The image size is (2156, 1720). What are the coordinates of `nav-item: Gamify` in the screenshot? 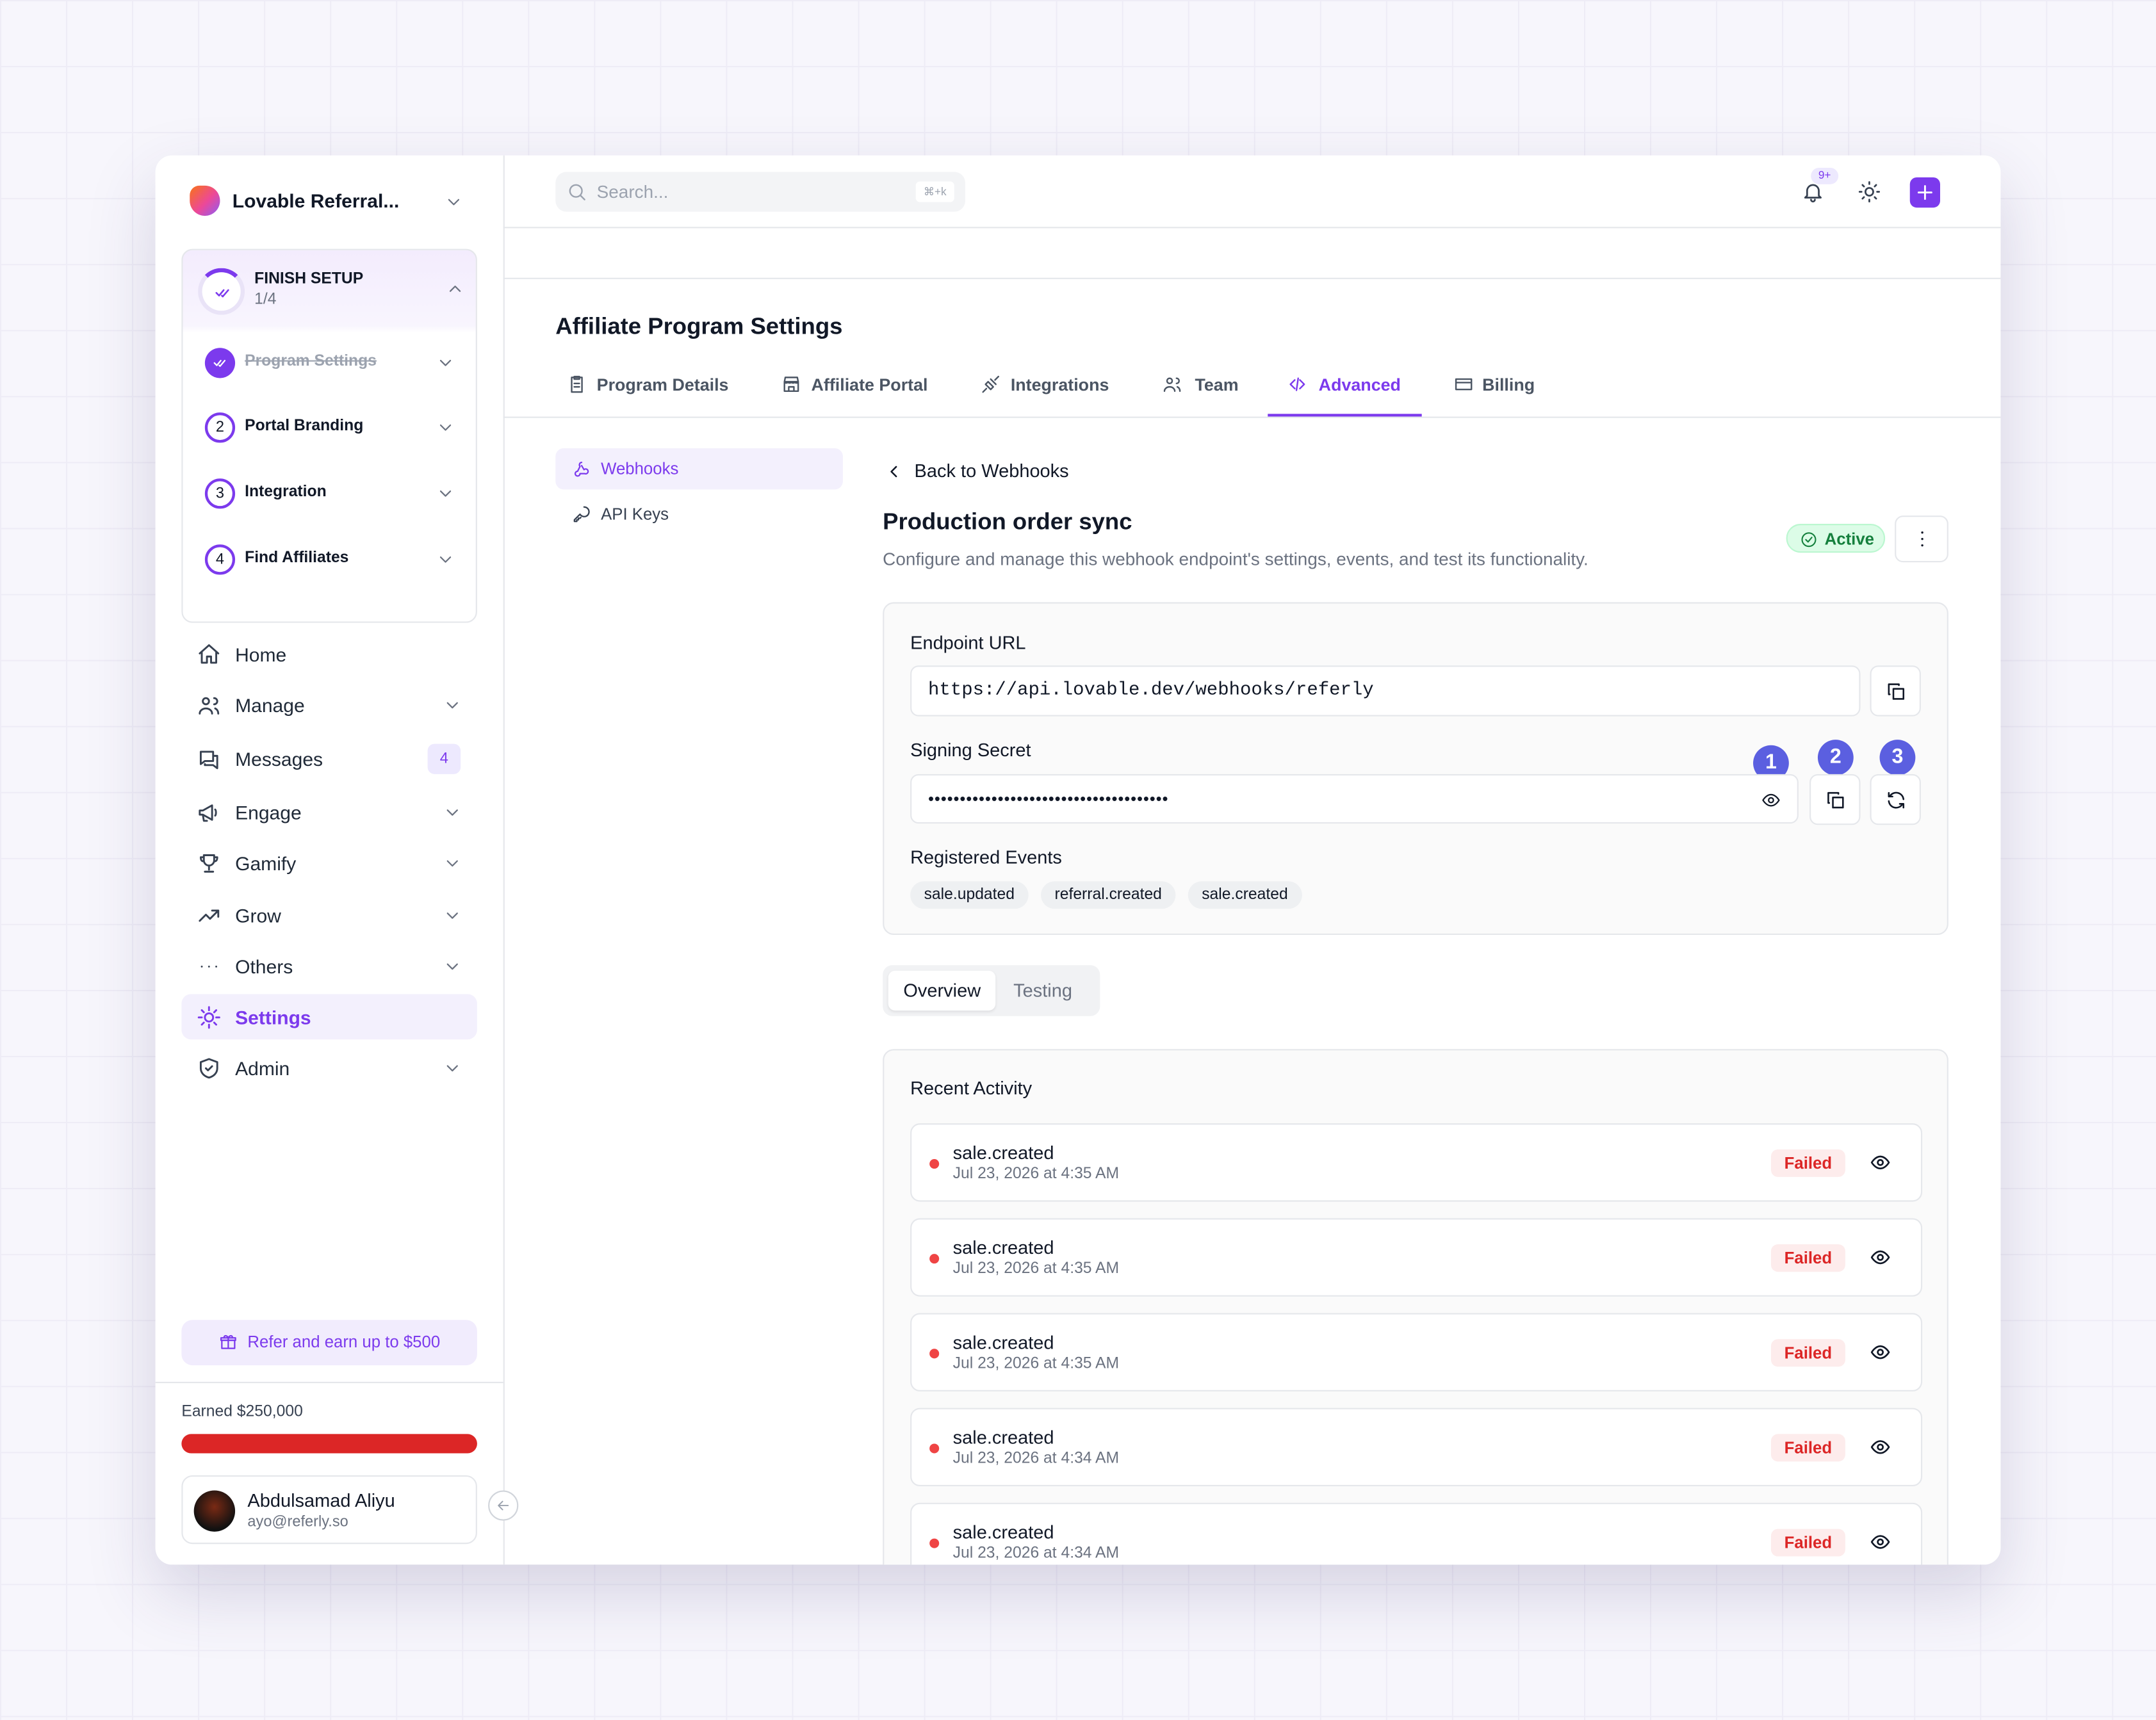 It's located at (266, 863).